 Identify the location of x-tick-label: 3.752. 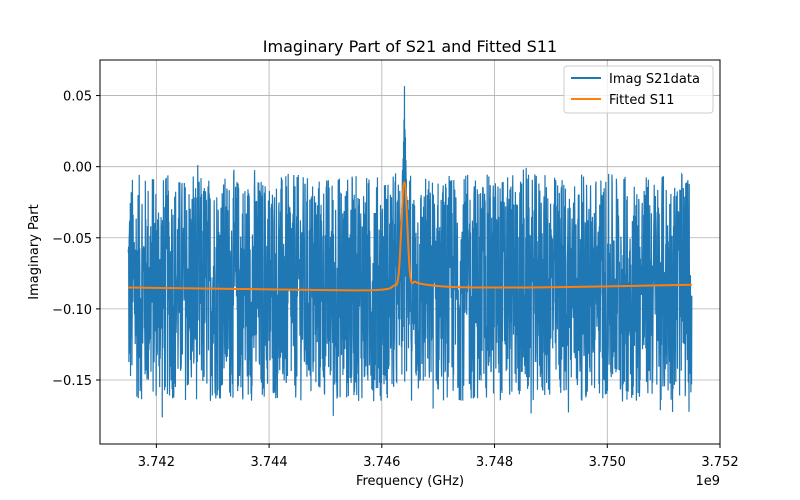
(719, 462).